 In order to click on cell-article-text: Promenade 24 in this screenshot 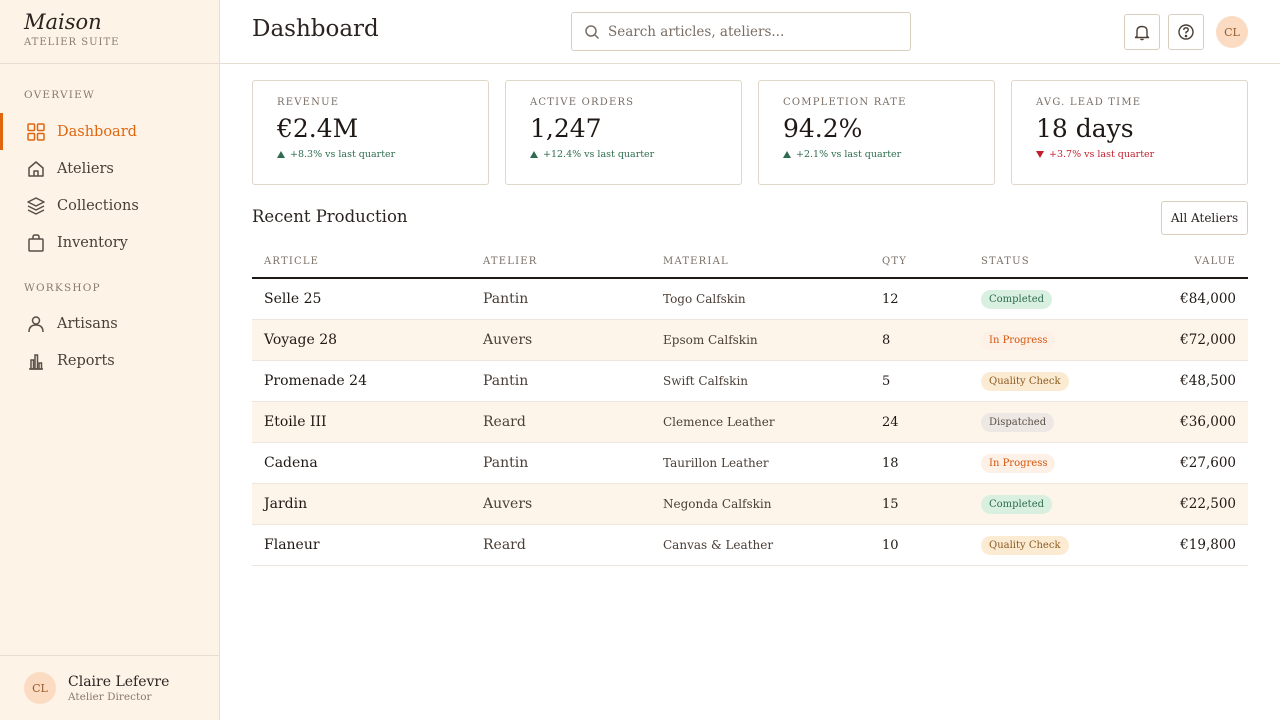, I will do `click(315, 381)`.